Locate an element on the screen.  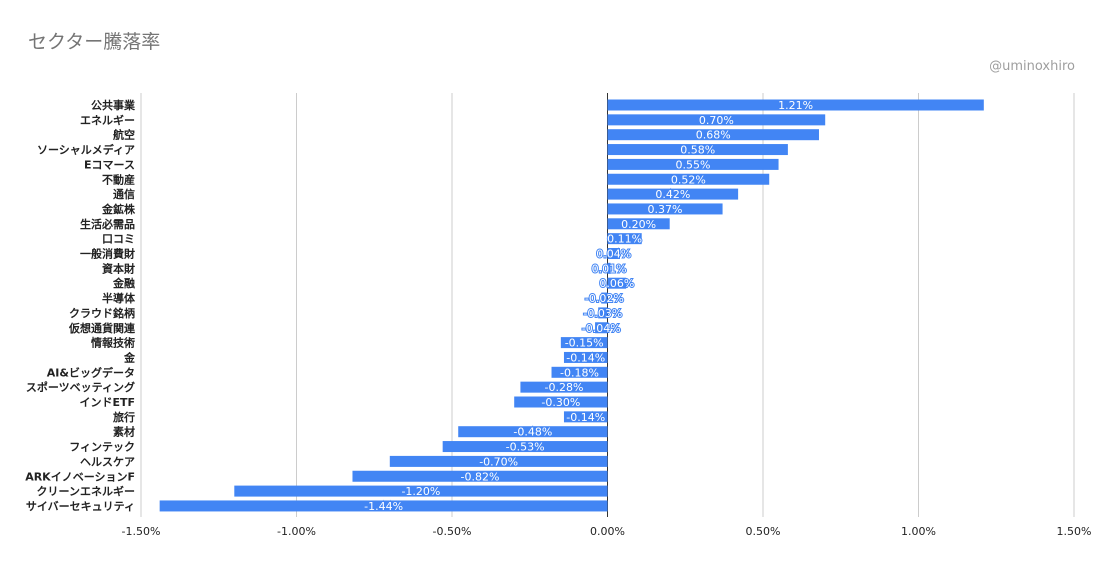
category-label: 旅行 is located at coordinates (124, 417).